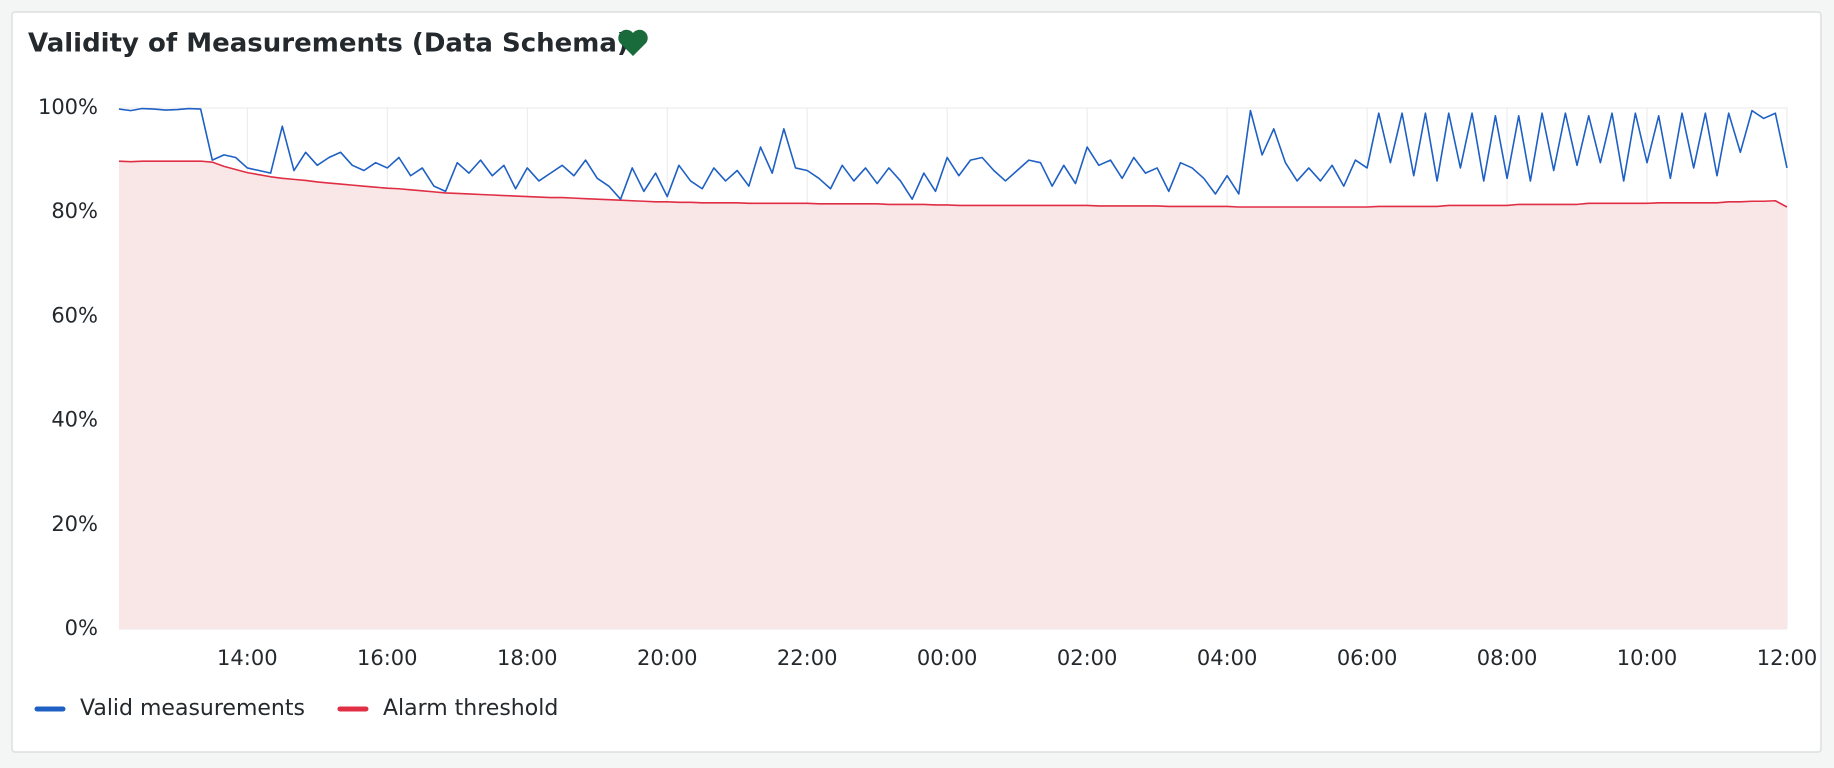 The width and height of the screenshot is (1834, 768). What do you see at coordinates (247, 658) in the screenshot?
I see `x-tick-label: 14:00` at bounding box center [247, 658].